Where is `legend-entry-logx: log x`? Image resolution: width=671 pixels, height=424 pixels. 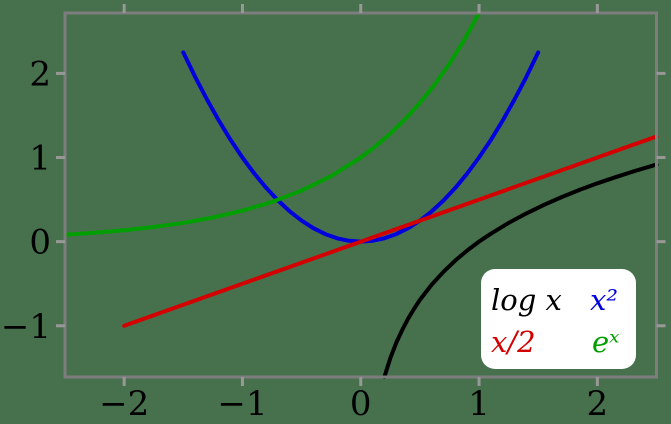 legend-entry-logx: log x is located at coordinates (526, 300).